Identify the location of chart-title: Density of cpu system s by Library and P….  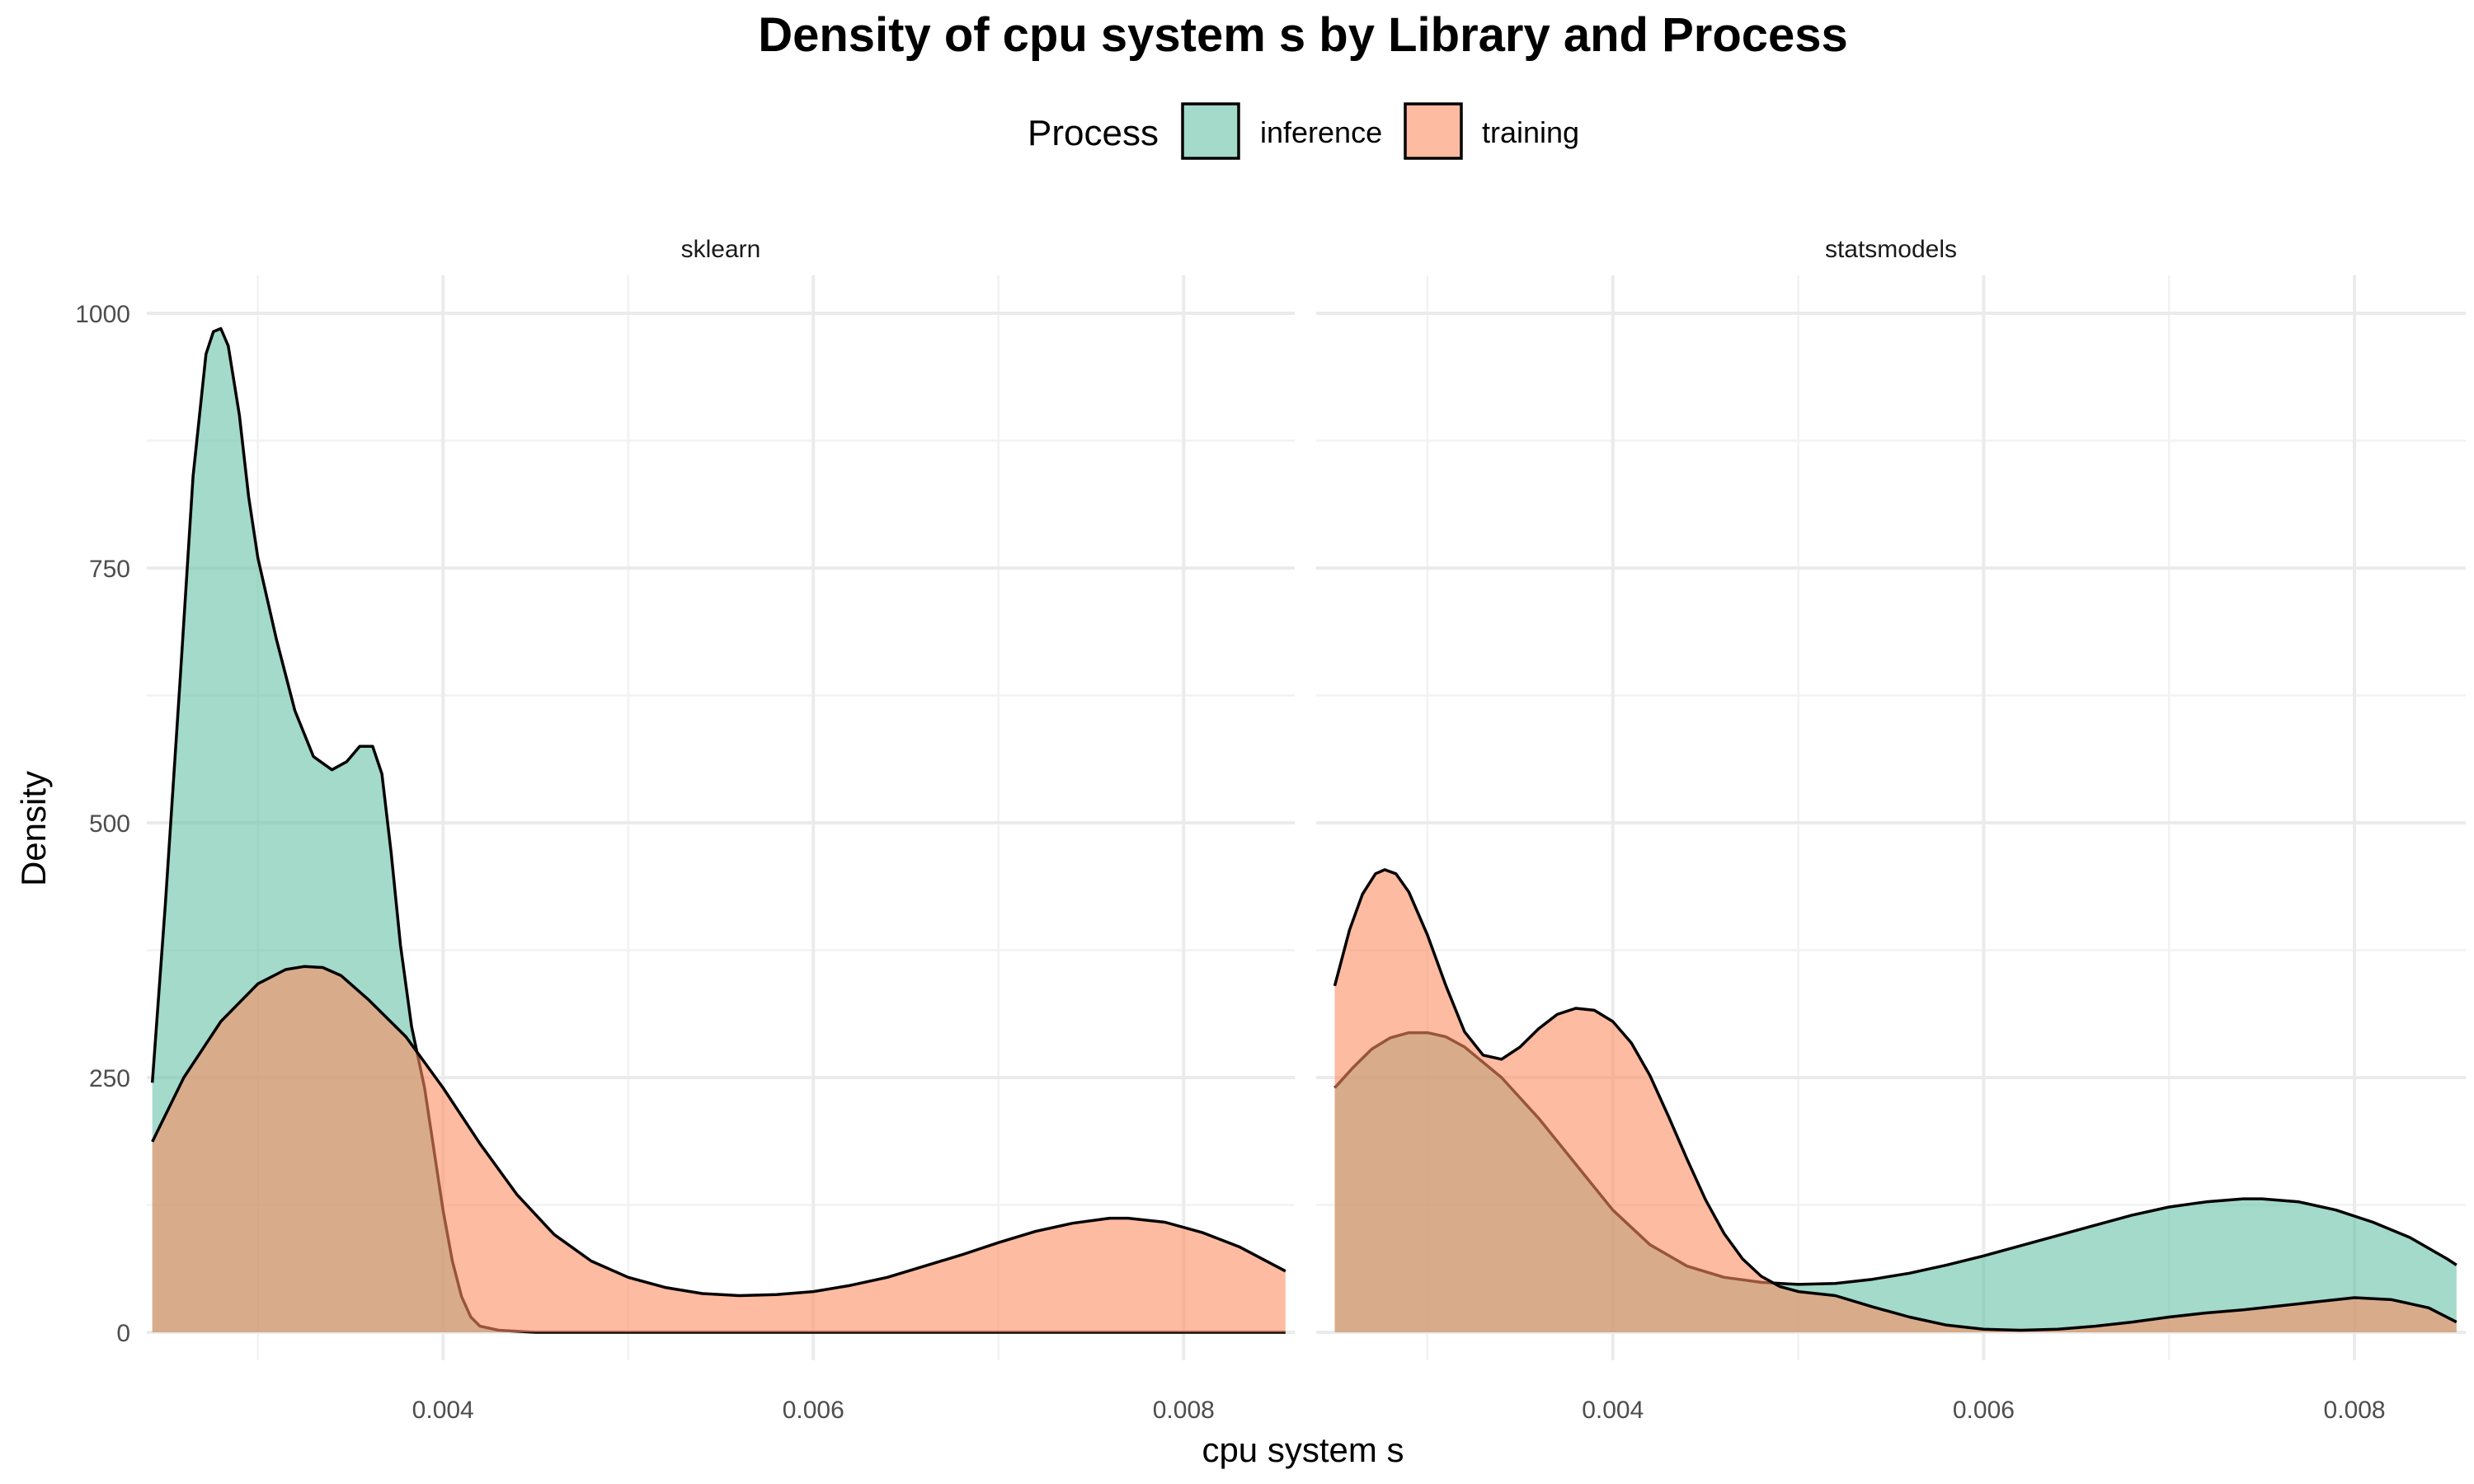
(1303, 35).